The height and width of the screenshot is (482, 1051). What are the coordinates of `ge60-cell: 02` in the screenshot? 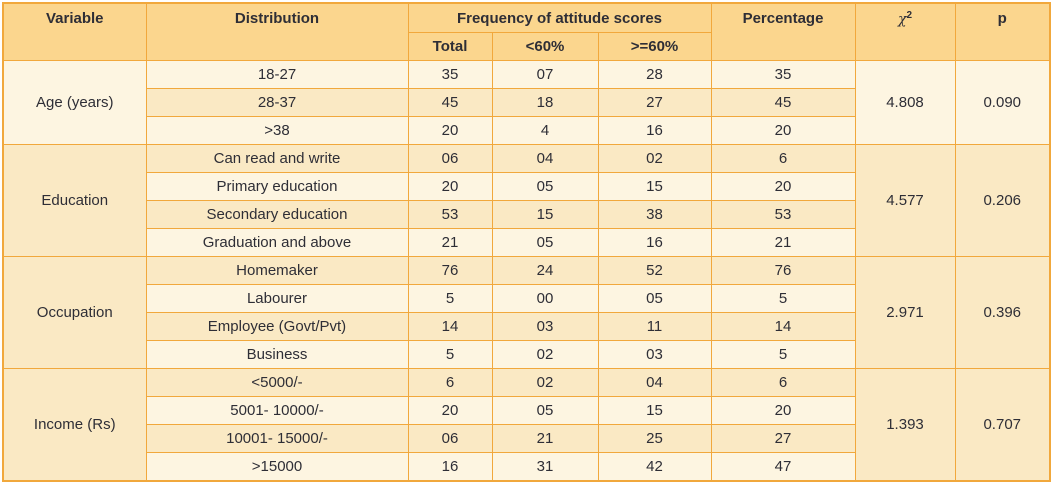 It's located at (654, 158).